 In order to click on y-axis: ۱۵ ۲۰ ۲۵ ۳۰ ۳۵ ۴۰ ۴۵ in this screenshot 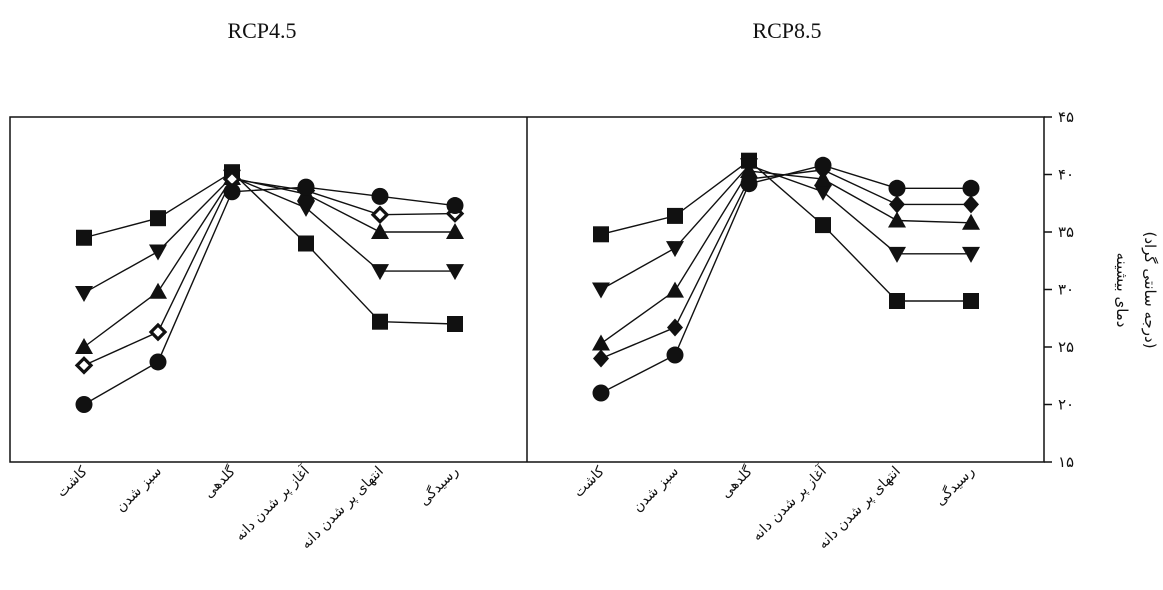, I will do `click(1059, 289)`.